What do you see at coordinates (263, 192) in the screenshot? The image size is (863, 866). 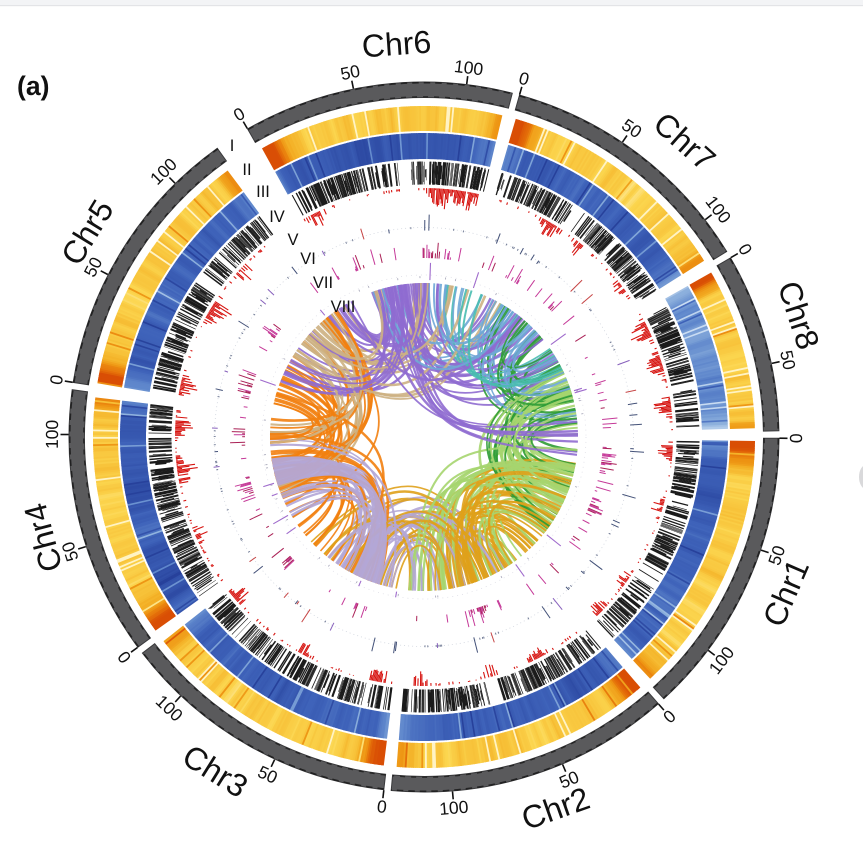 I see `svg-text: III` at bounding box center [263, 192].